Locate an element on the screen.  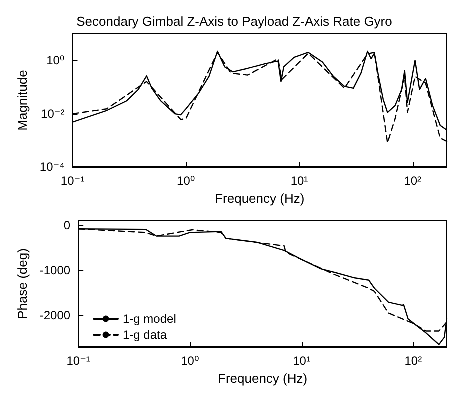
y-axis-title: Magnitude is located at coordinates (22, 100).